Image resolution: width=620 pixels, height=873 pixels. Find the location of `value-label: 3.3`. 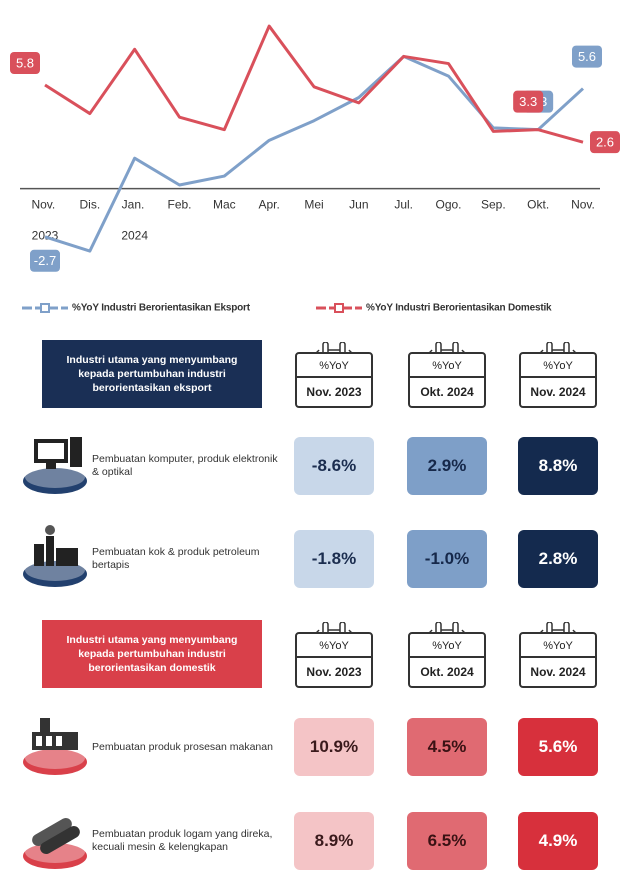

value-label: 3.3 is located at coordinates (528, 101).